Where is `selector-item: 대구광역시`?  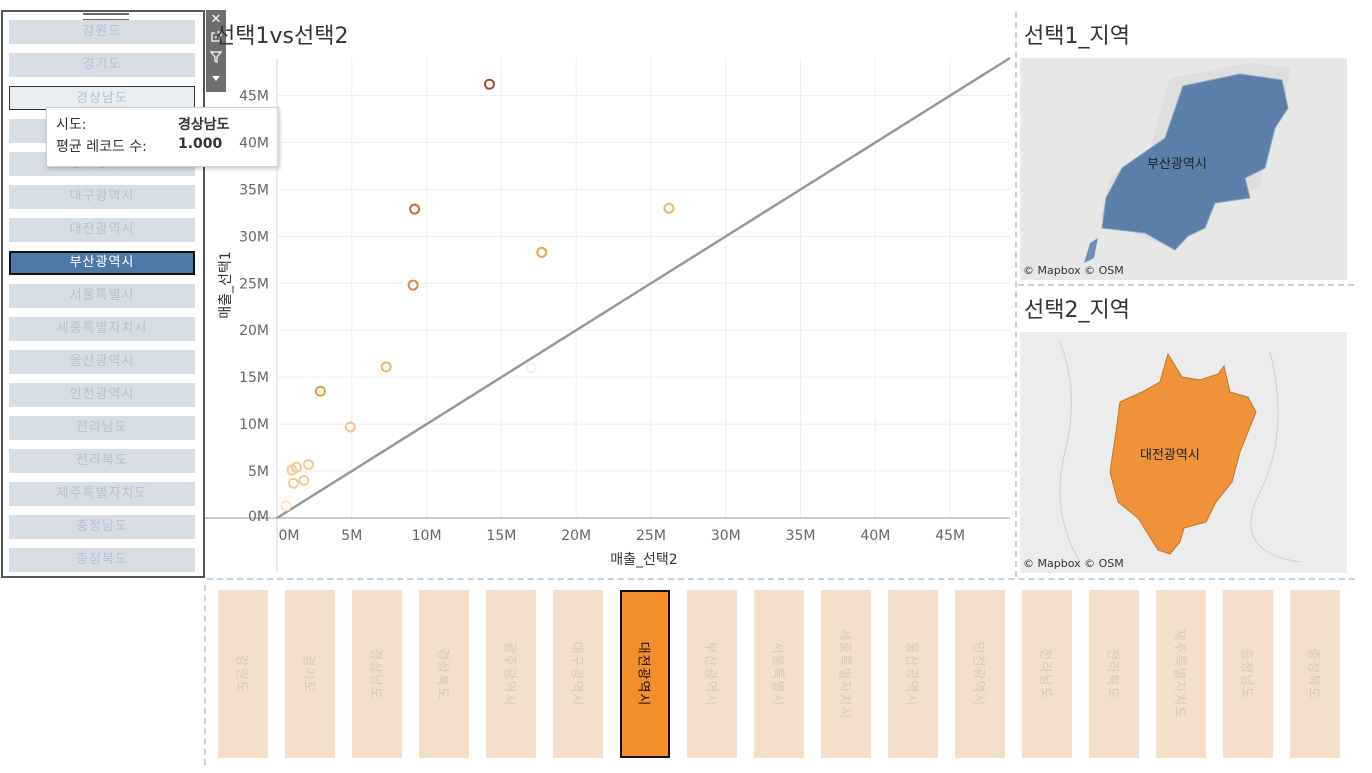
selector-item: 대구광역시 is located at coordinates (578, 674).